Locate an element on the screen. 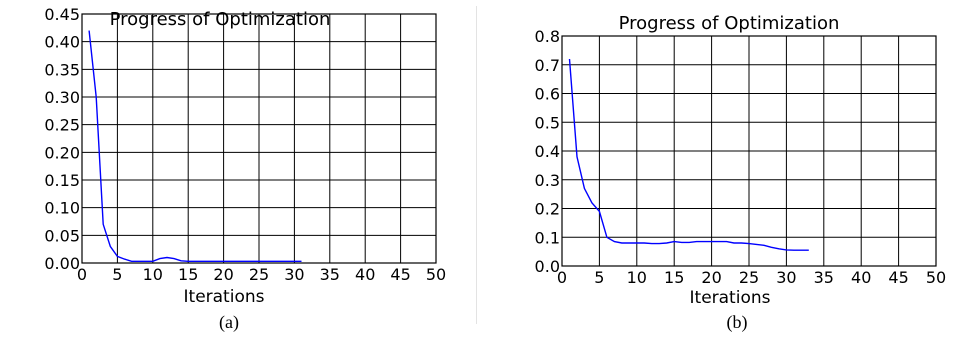 The image size is (953, 339). y-tick-label: 0.10 is located at coordinates (62, 208).